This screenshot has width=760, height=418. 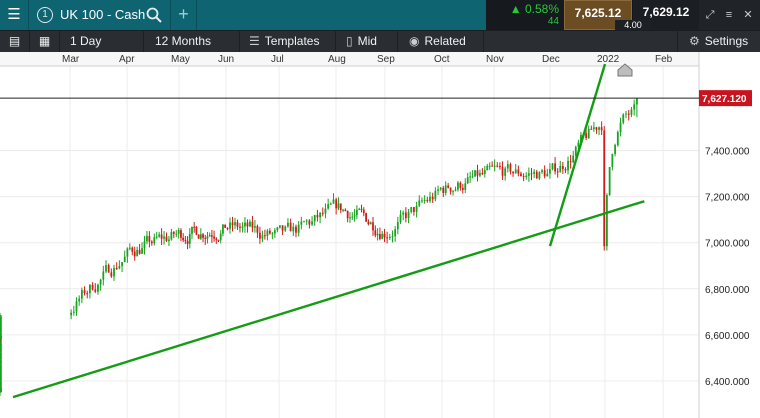 What do you see at coordinates (442, 59) in the screenshot?
I see `x-tick-label: Oct` at bounding box center [442, 59].